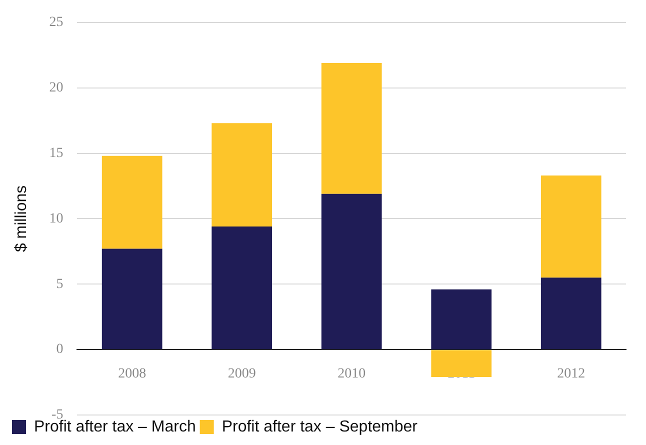 Image resolution: width=646 pixels, height=445 pixels. Describe the element at coordinates (56, 153) in the screenshot. I see `y-tick-label: 15` at that location.